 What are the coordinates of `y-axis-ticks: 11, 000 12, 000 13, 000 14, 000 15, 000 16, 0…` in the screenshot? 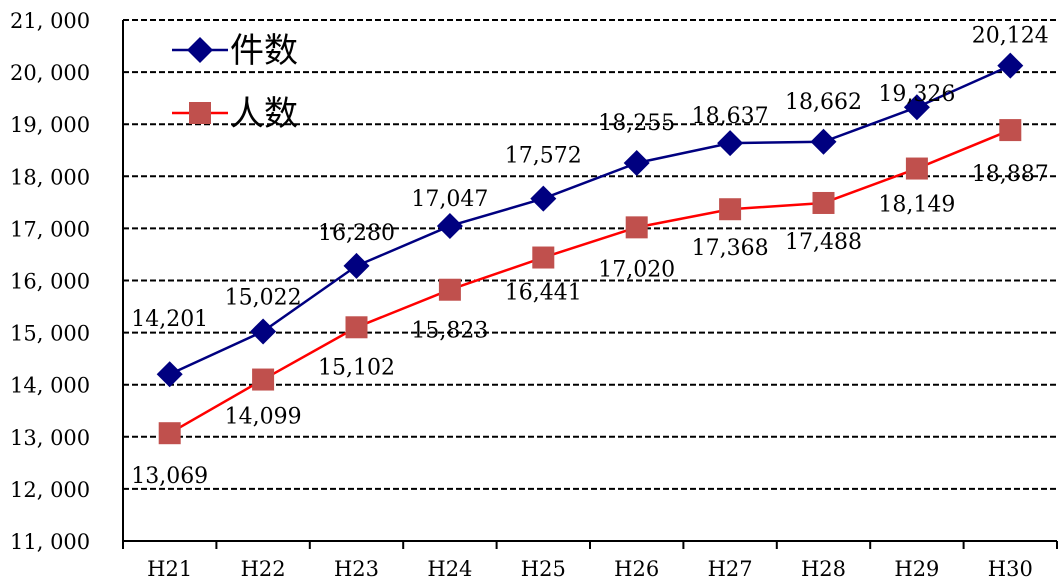 It's located at (50, 281).